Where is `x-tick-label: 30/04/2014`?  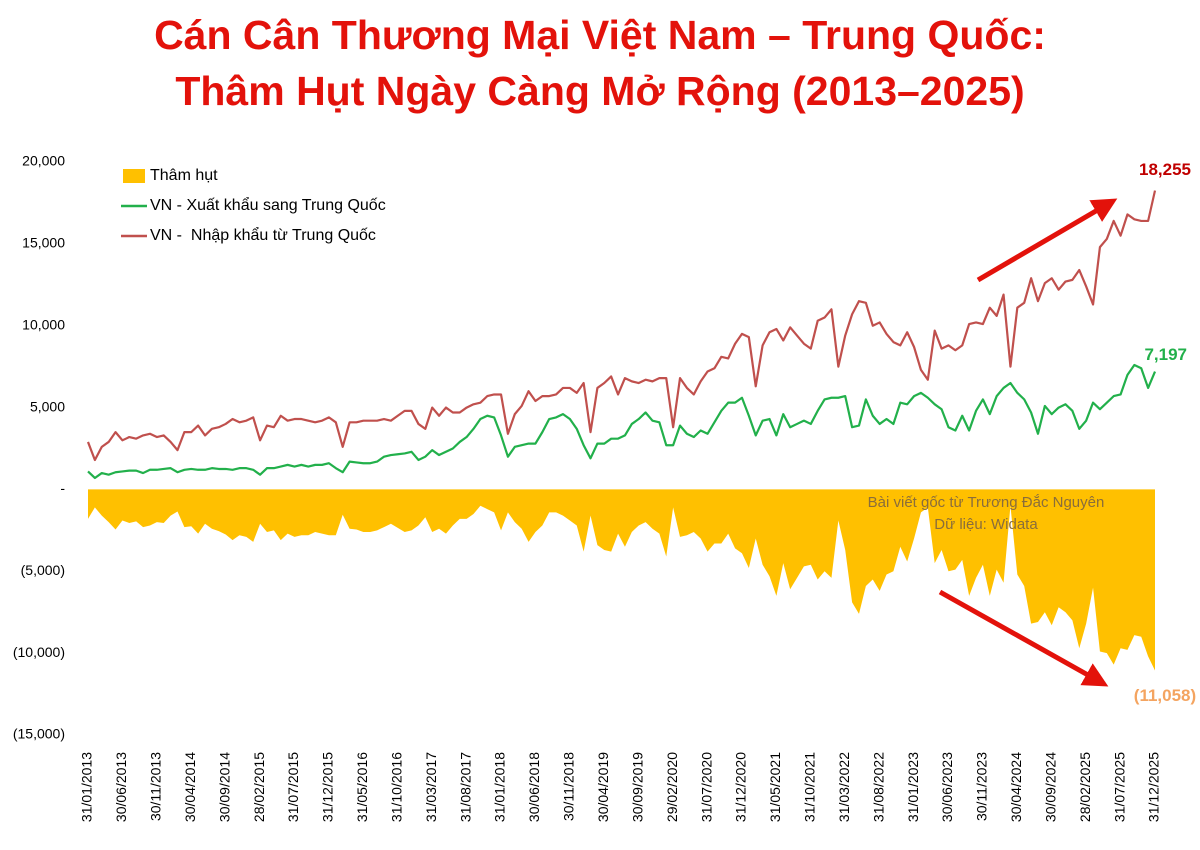
x-tick-label: 30/04/2014 is located at coordinates (190, 787).